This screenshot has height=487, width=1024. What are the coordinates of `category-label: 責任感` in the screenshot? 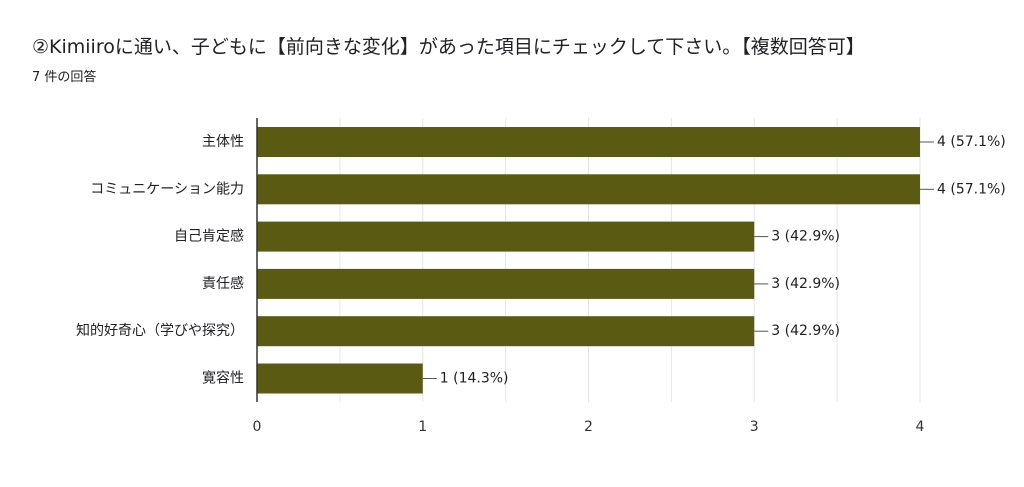 It's located at (223, 283).